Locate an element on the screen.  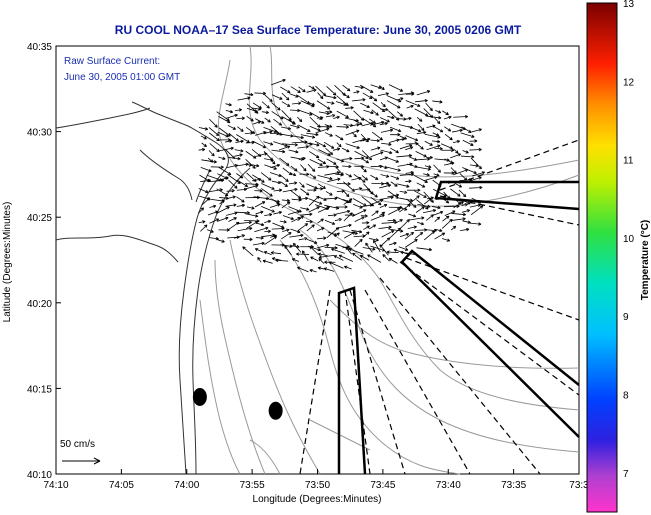
x-axis-label: Longitude (Degrees:Minutes) is located at coordinates (317, 499).